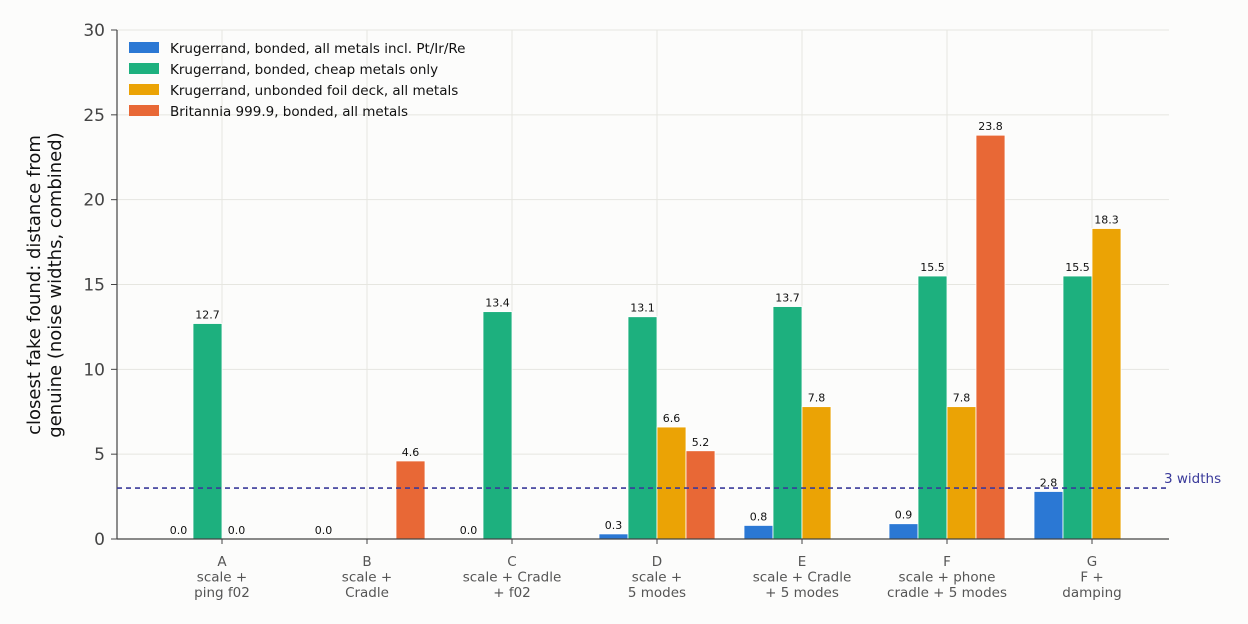 Image resolution: width=1248 pixels, height=624 pixels. I want to click on y-tick-label: 5, so click(99, 455).